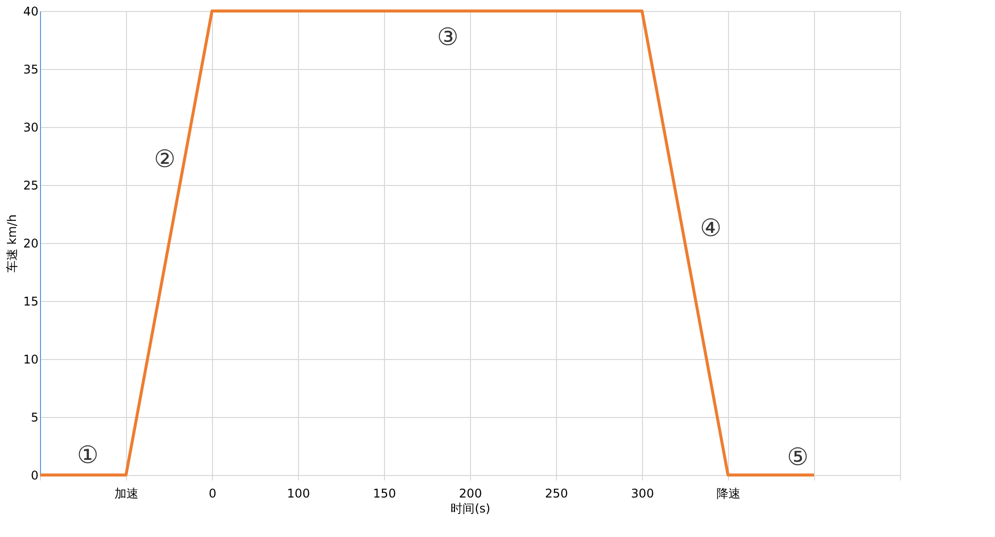 The width and height of the screenshot is (995, 537). What do you see at coordinates (642, 493) in the screenshot?
I see `x-tick-label: 300` at bounding box center [642, 493].